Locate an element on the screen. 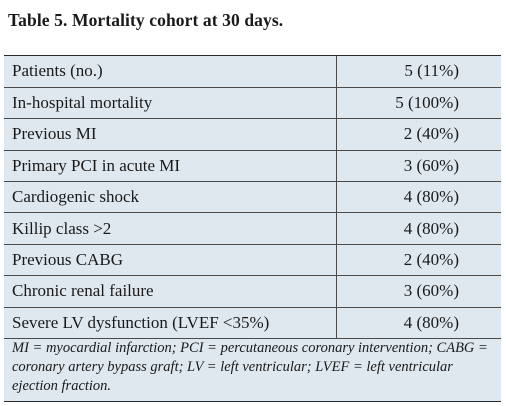  row-label: Previous CABG is located at coordinates (170, 260).